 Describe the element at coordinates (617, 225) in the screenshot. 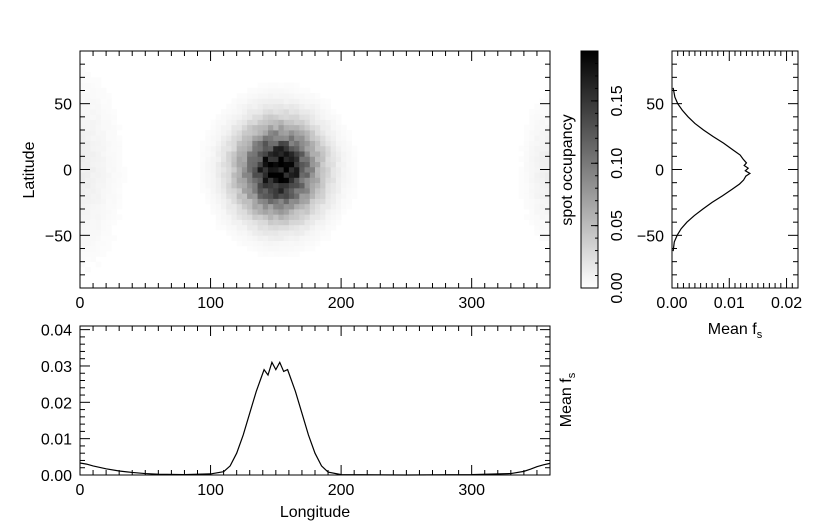

I see `colorbar-tick-label: 0.05` at that location.